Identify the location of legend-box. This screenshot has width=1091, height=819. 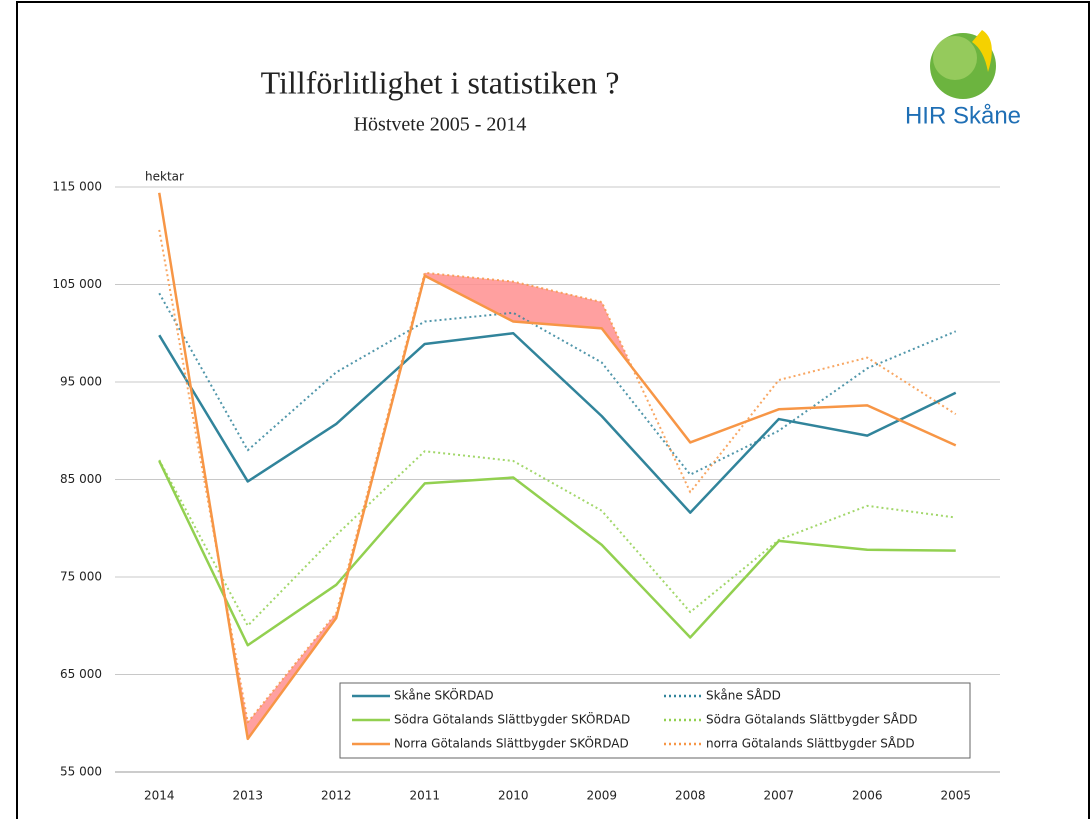
(655, 720).